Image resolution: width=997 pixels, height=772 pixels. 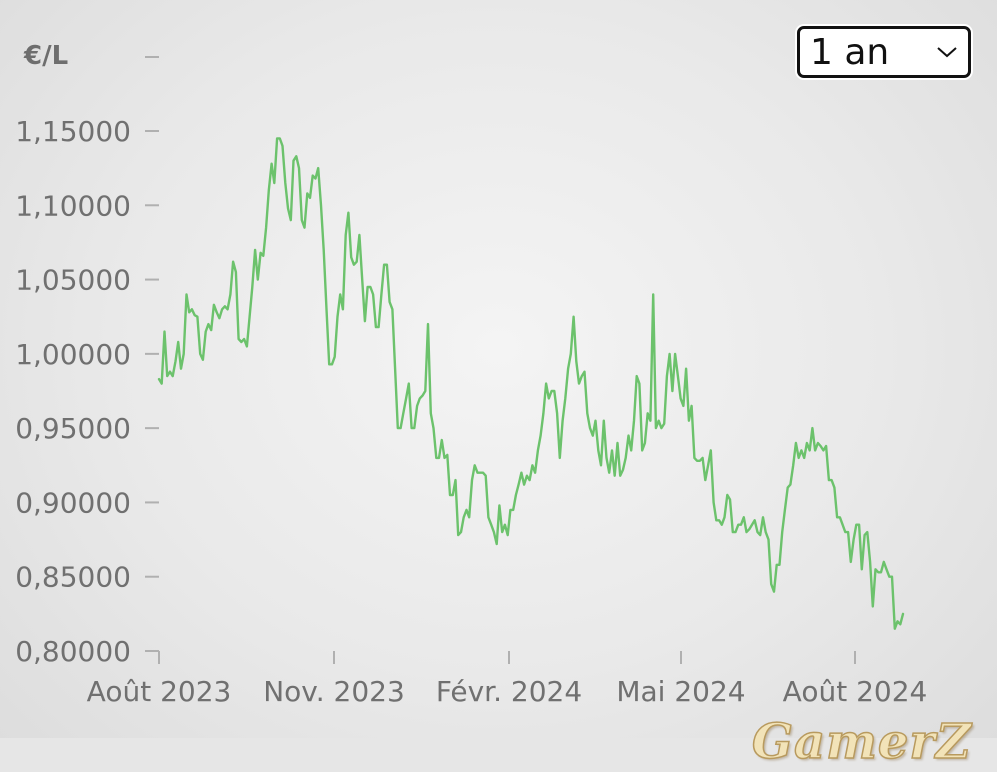 What do you see at coordinates (73, 205) in the screenshot?
I see `y-axis-tick-label: 1,10000` at bounding box center [73, 205].